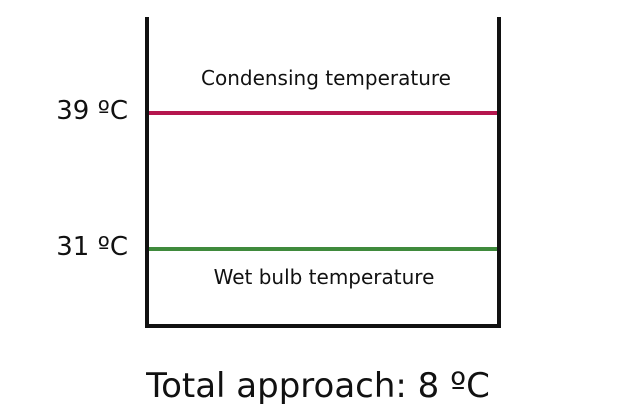 The image size is (636, 420). I want to click on container-left-wall, so click(147, 172).